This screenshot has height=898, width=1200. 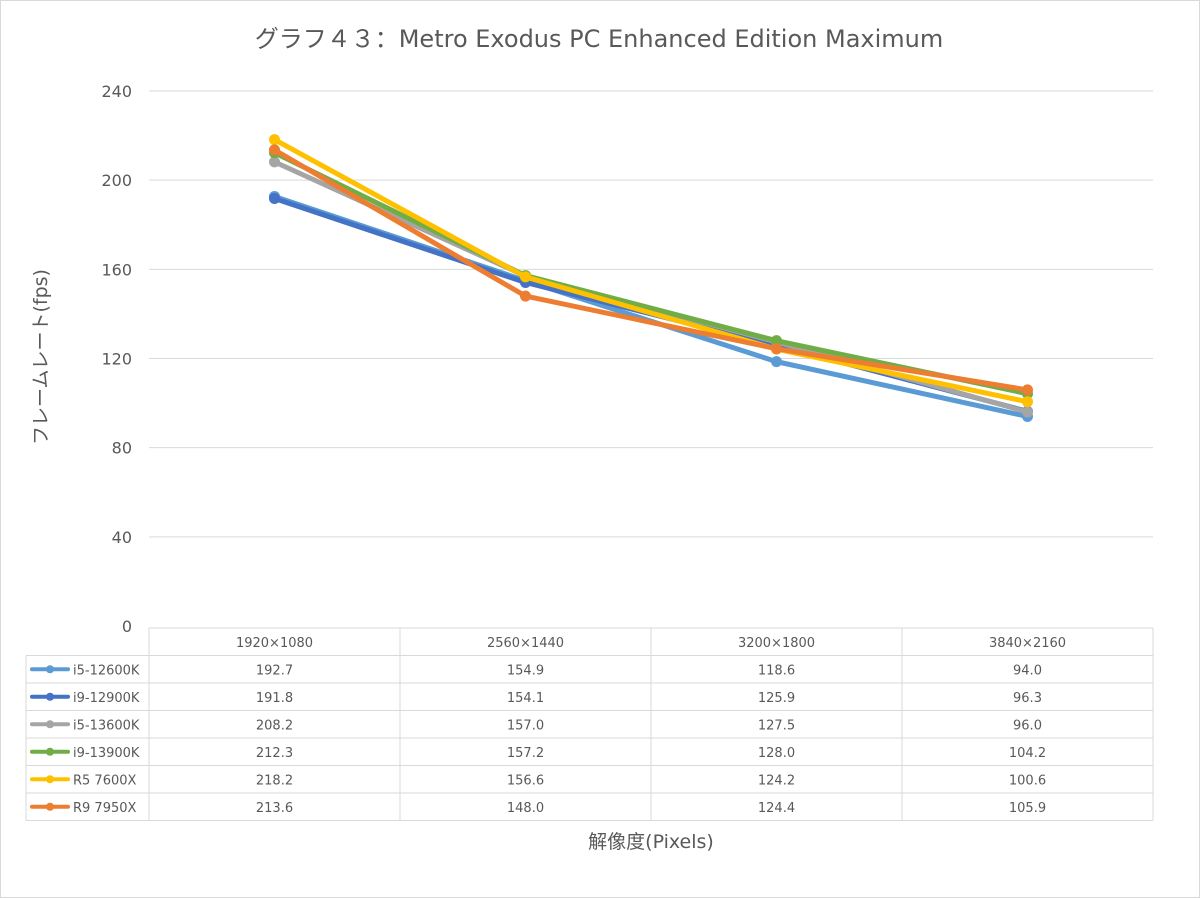 I want to click on table-value-cell: 96.3, so click(x=1027, y=698).